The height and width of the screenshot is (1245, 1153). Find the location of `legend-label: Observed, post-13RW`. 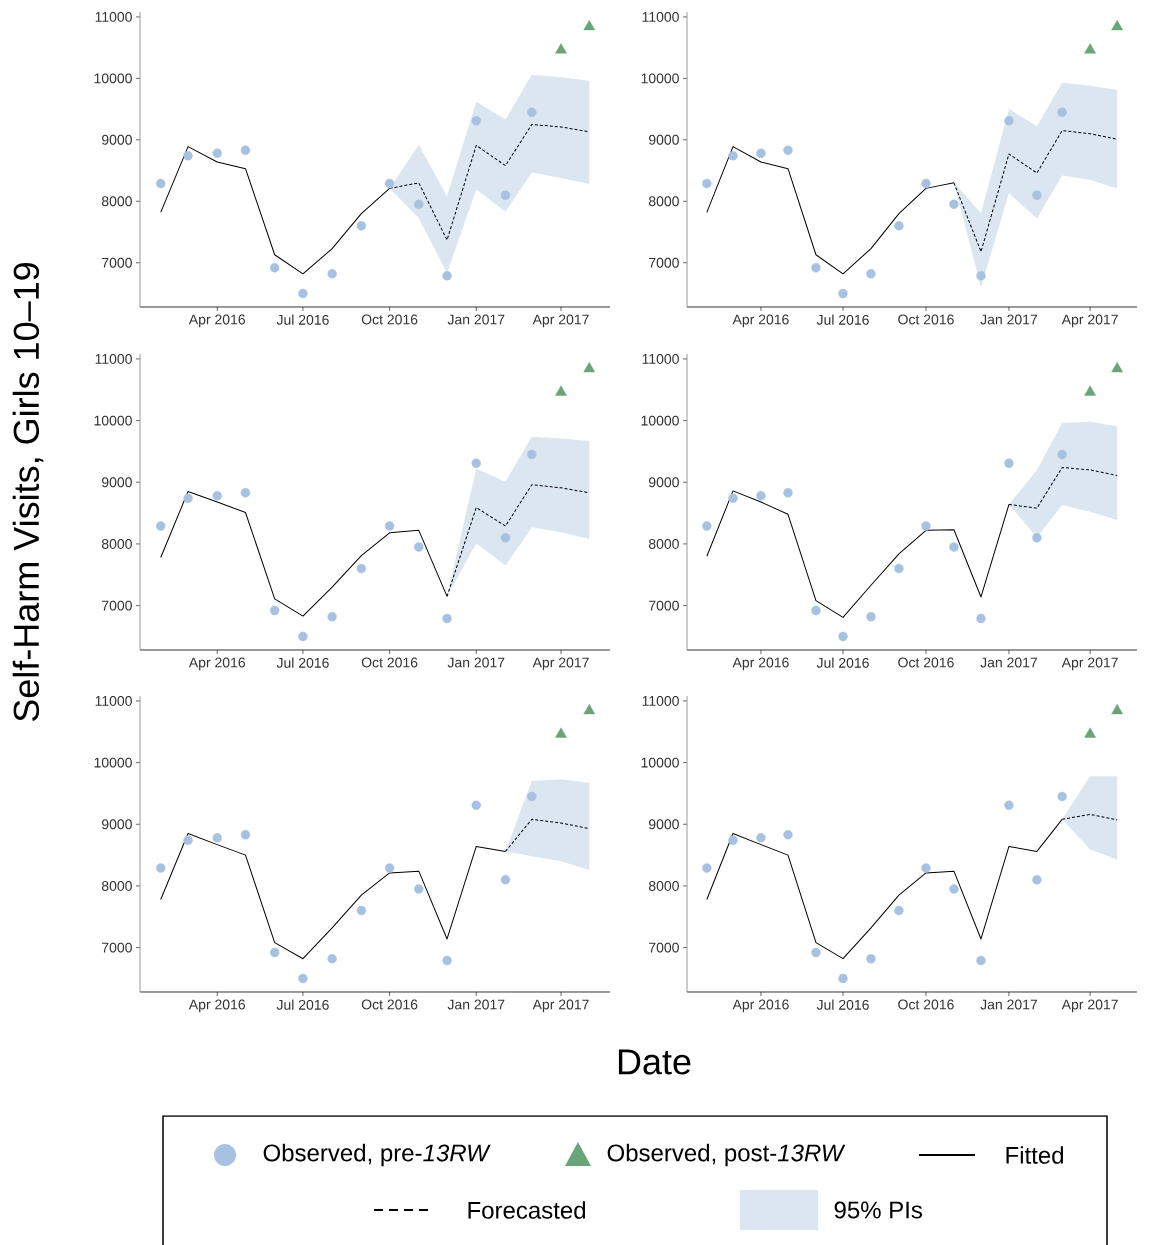

legend-label: Observed, post-13RW is located at coordinates (726, 1155).